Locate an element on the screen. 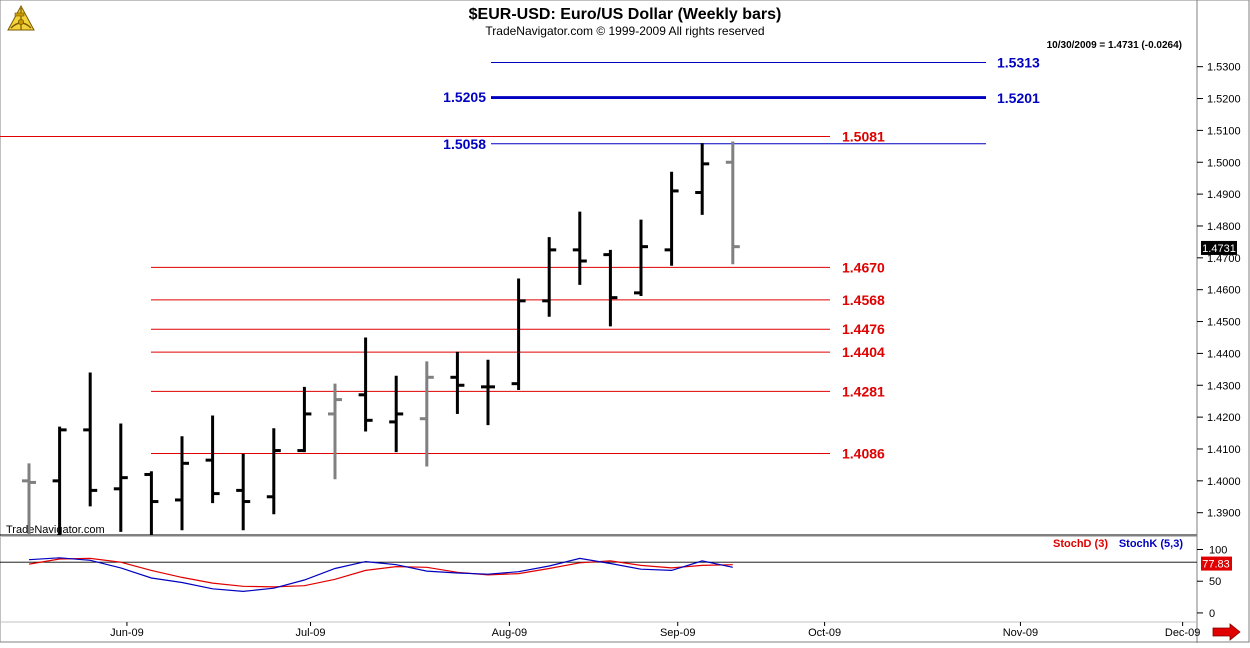 The width and height of the screenshot is (1250, 648). price-tick-label: 1.4700 is located at coordinates (1224, 259).